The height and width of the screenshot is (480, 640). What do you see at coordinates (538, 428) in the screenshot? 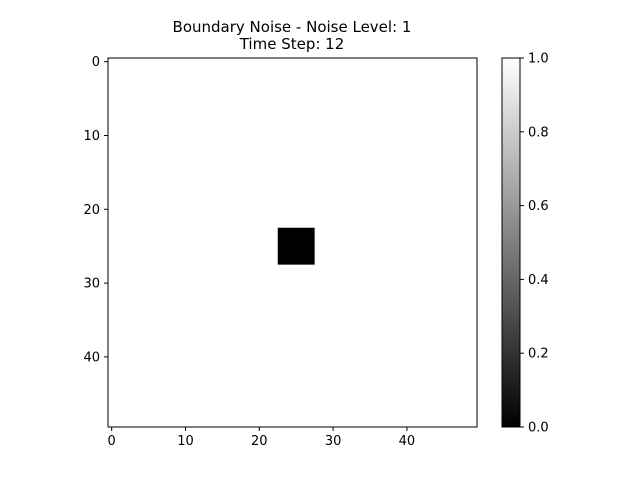
I see `colorbar-tick-label: 0.0` at bounding box center [538, 428].